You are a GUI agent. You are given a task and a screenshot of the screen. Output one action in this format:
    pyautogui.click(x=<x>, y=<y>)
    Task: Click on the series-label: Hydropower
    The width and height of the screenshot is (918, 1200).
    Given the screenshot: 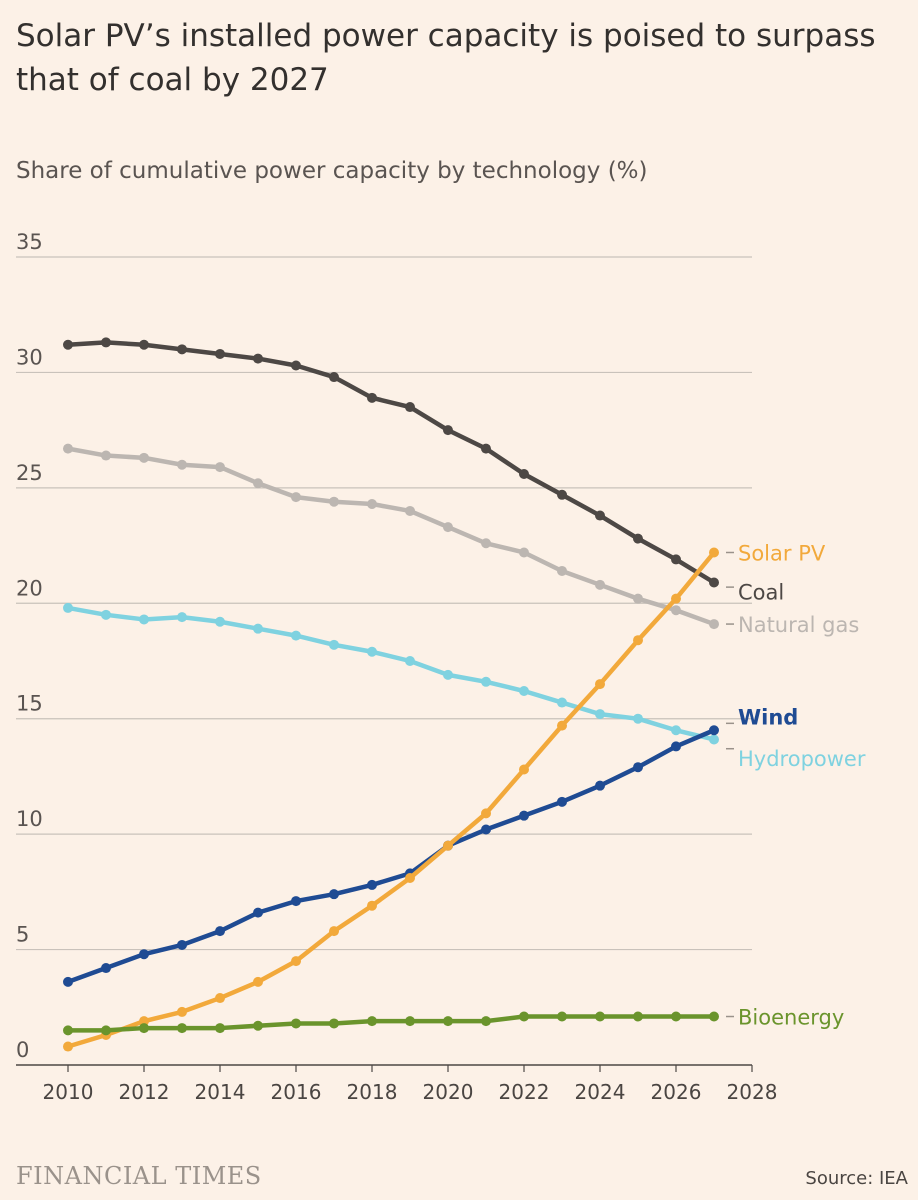 What is the action you would take?
    pyautogui.click(x=802, y=759)
    